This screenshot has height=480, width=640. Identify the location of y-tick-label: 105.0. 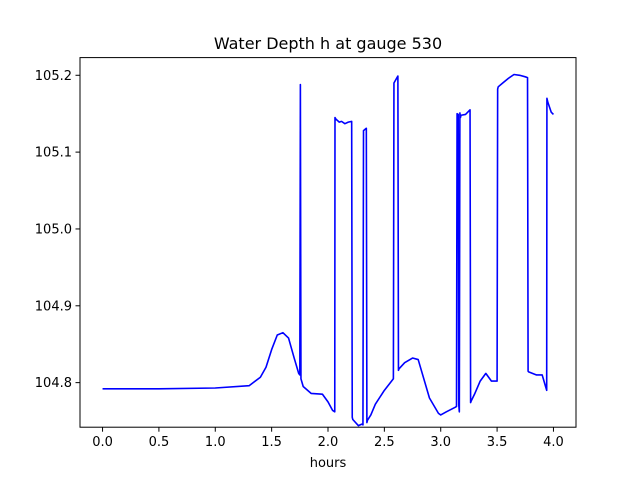
(53, 229).